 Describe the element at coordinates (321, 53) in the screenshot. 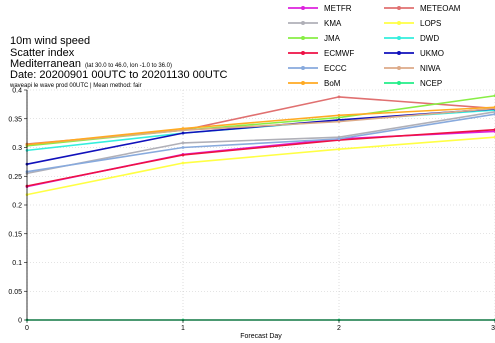

I see `legend-item-ecmwf: ECMWF` at that location.